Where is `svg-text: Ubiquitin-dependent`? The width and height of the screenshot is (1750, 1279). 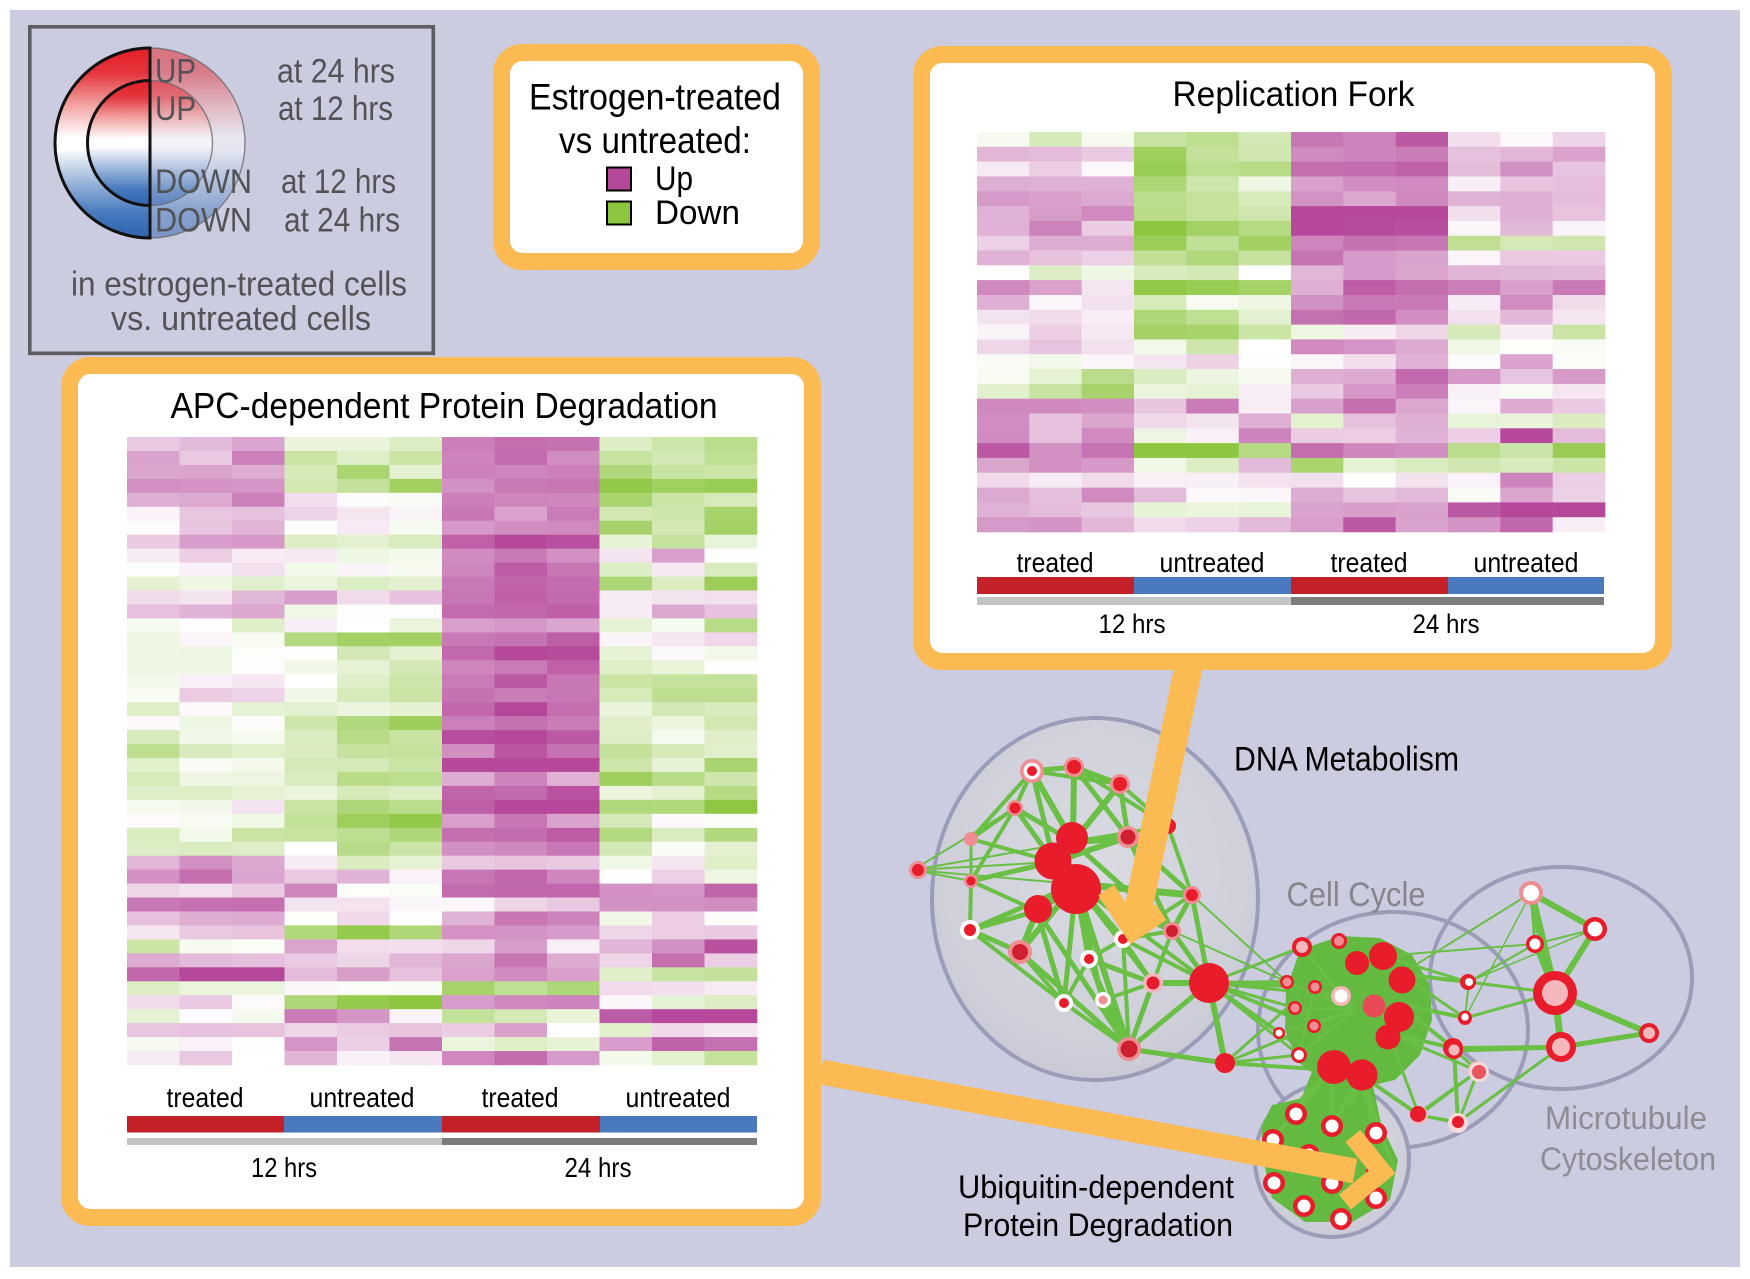 svg-text: Ubiquitin-dependent is located at coordinates (1096, 1187).